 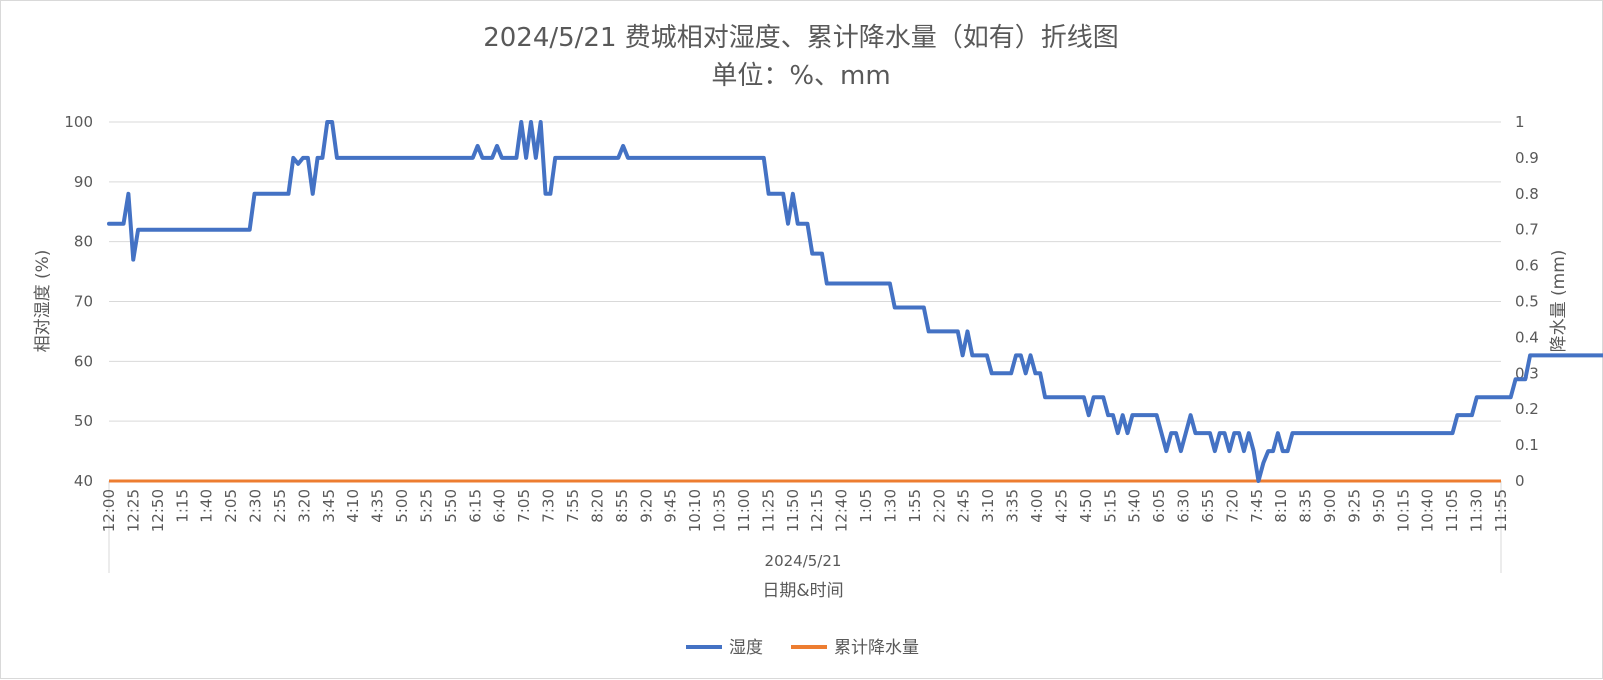 I want to click on x-tick-label: 9:20, so click(x=646, y=506).